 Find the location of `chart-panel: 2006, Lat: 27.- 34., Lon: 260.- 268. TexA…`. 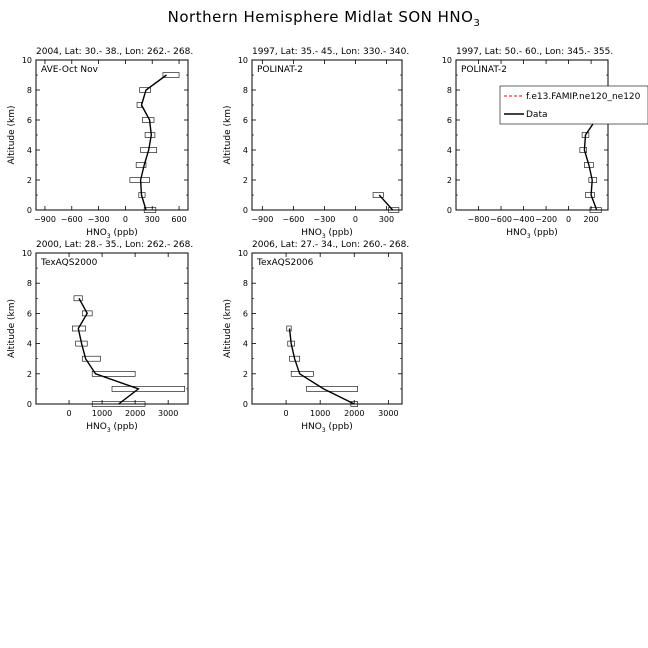

chart-panel: 2006, Lat: 27.- 34., Lon: 260.- 268. TexA… is located at coordinates (316, 337).